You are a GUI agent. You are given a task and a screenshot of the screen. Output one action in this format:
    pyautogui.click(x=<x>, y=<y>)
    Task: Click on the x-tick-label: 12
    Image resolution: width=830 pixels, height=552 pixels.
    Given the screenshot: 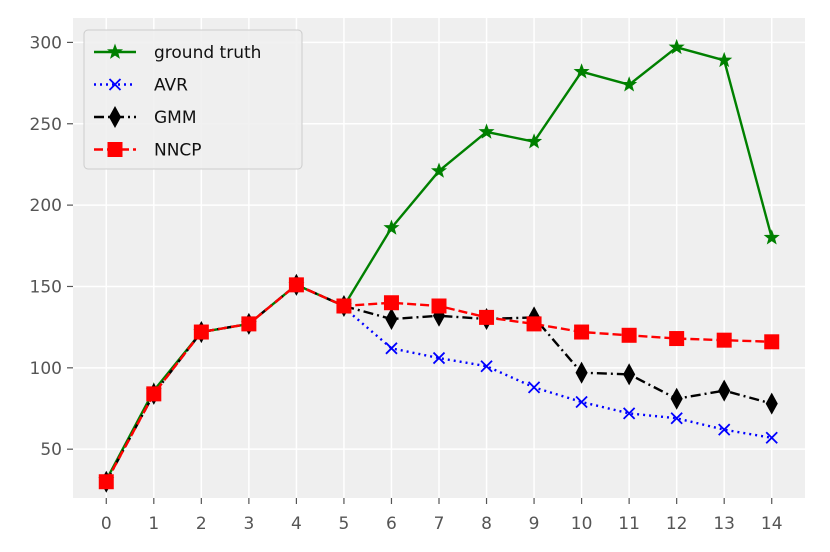 What is the action you would take?
    pyautogui.click(x=677, y=524)
    